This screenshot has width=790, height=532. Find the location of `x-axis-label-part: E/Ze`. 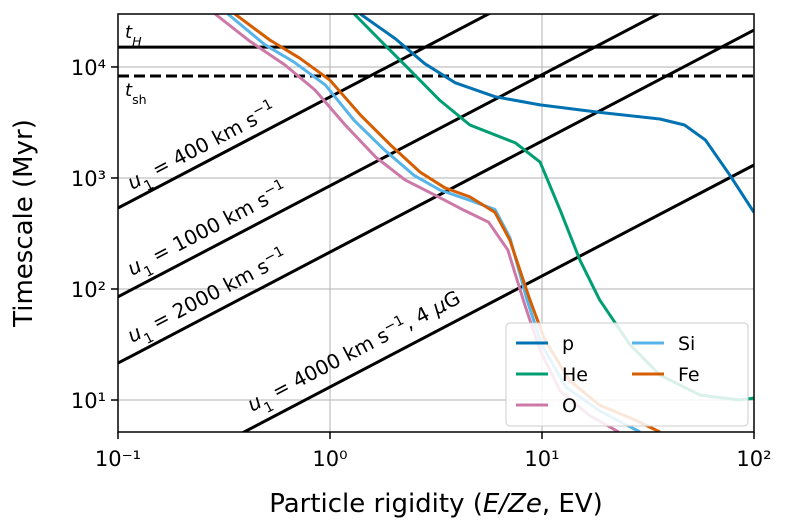

x-axis-label-part: E/Ze is located at coordinates (512, 504).